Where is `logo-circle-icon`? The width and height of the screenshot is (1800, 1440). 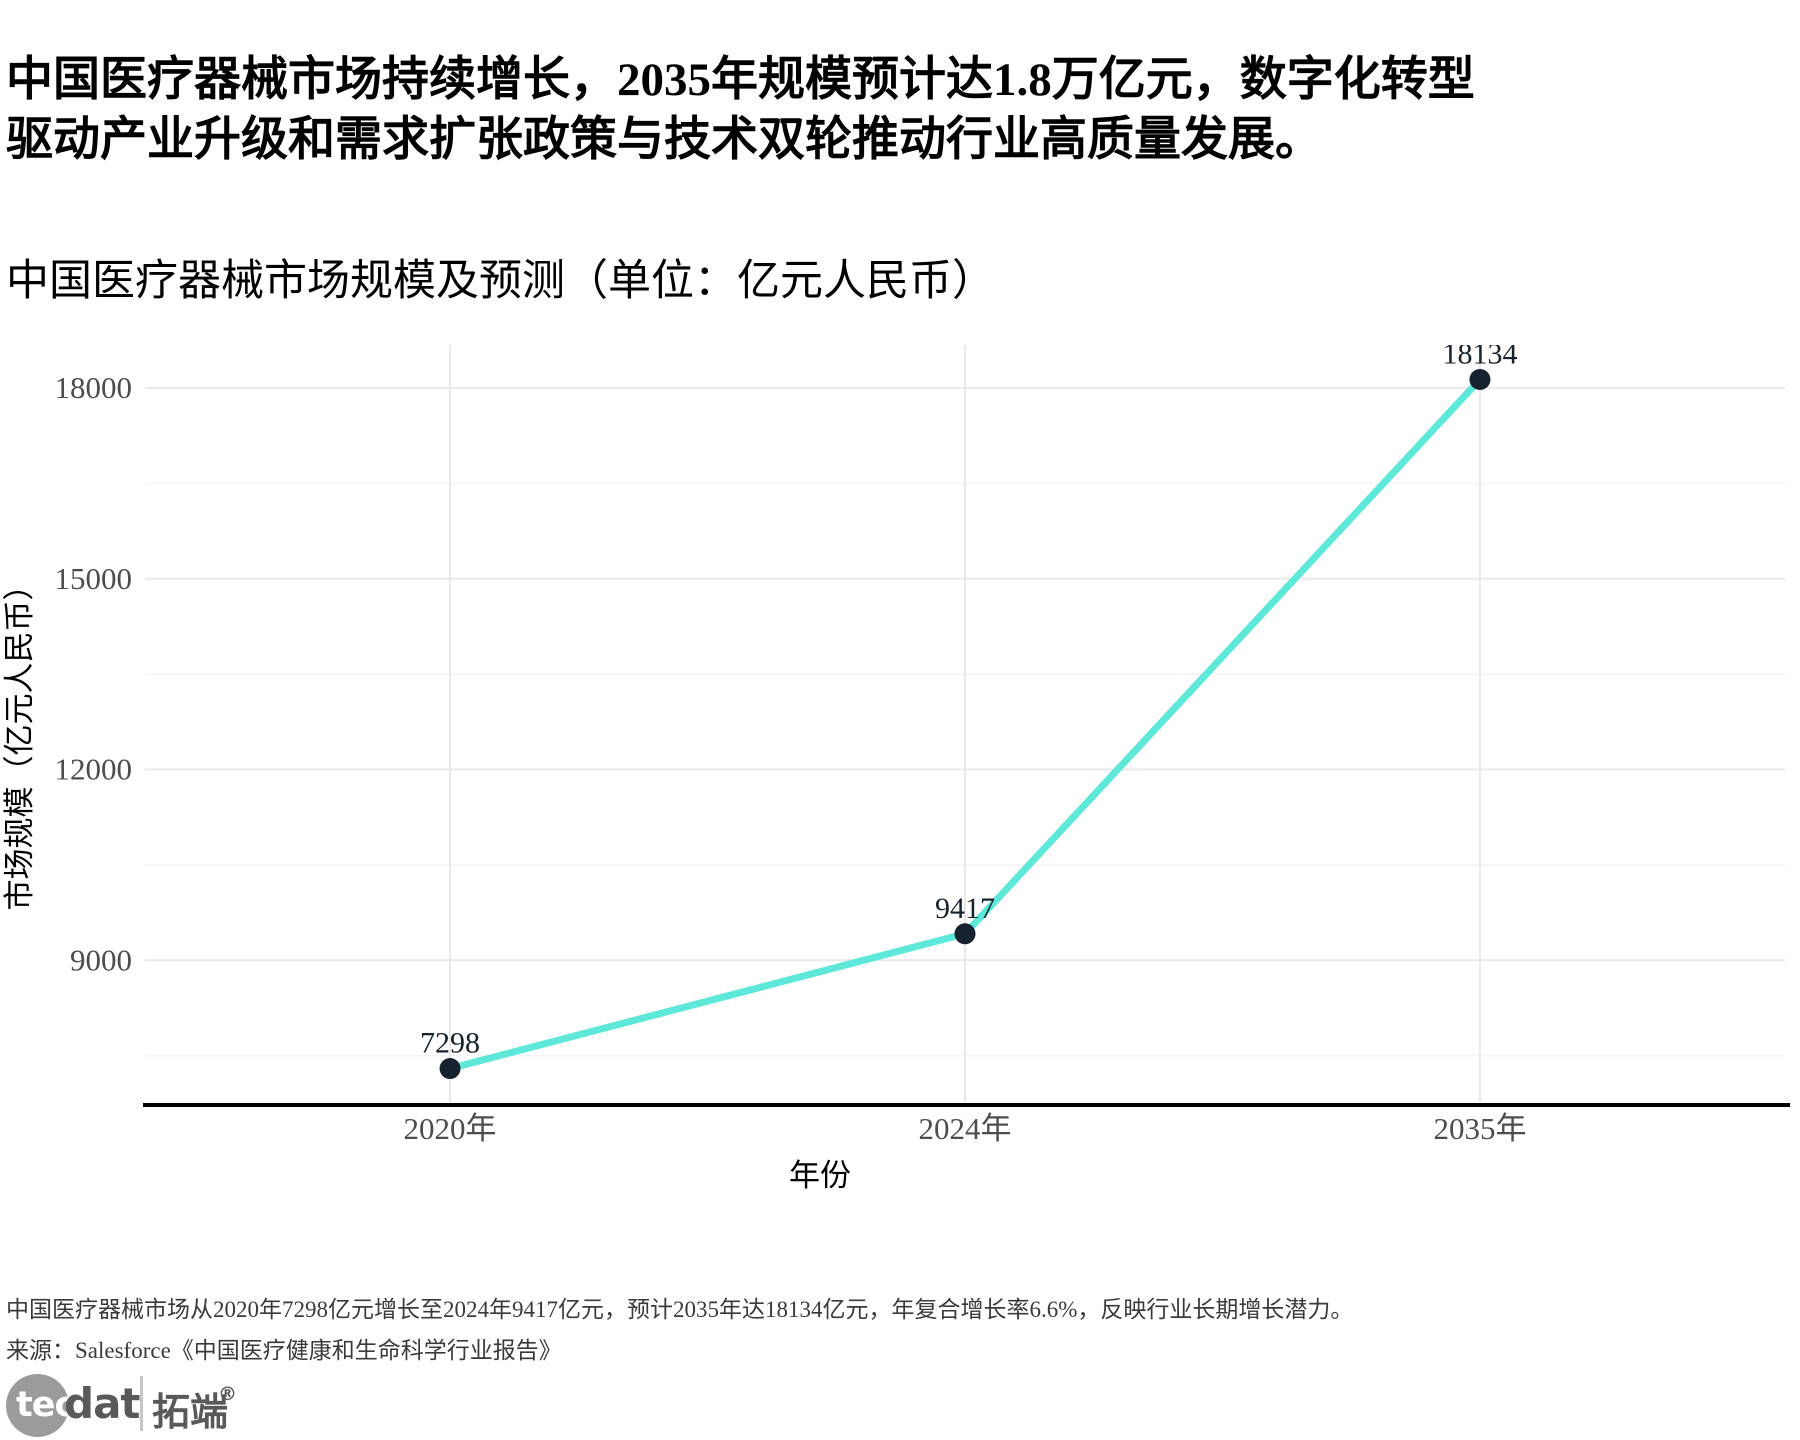 logo-circle-icon is located at coordinates (37, 1405).